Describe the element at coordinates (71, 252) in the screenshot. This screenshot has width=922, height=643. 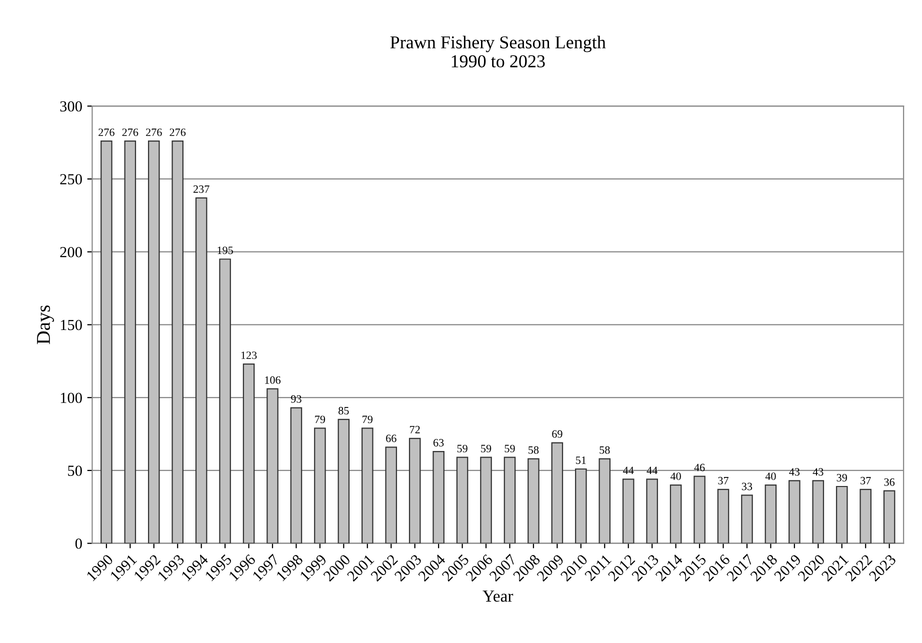
I see `y-tick-label: 200` at that location.